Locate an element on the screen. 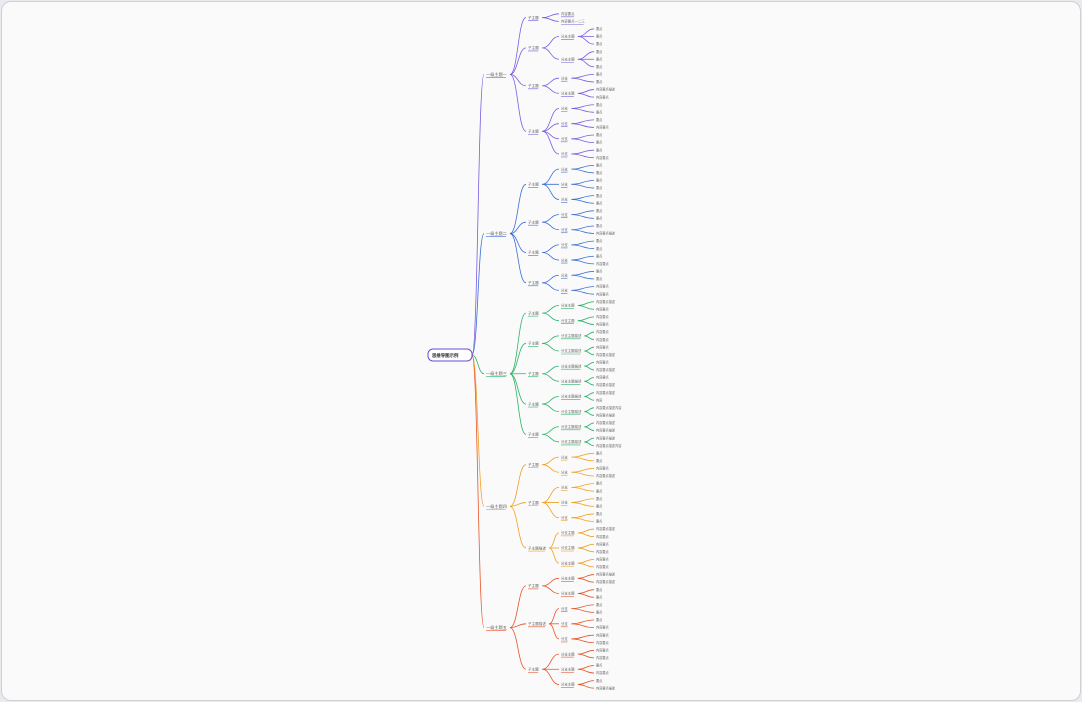 The width and height of the screenshot is (1082, 702). root-node: 思维导图示例 is located at coordinates (450, 355).